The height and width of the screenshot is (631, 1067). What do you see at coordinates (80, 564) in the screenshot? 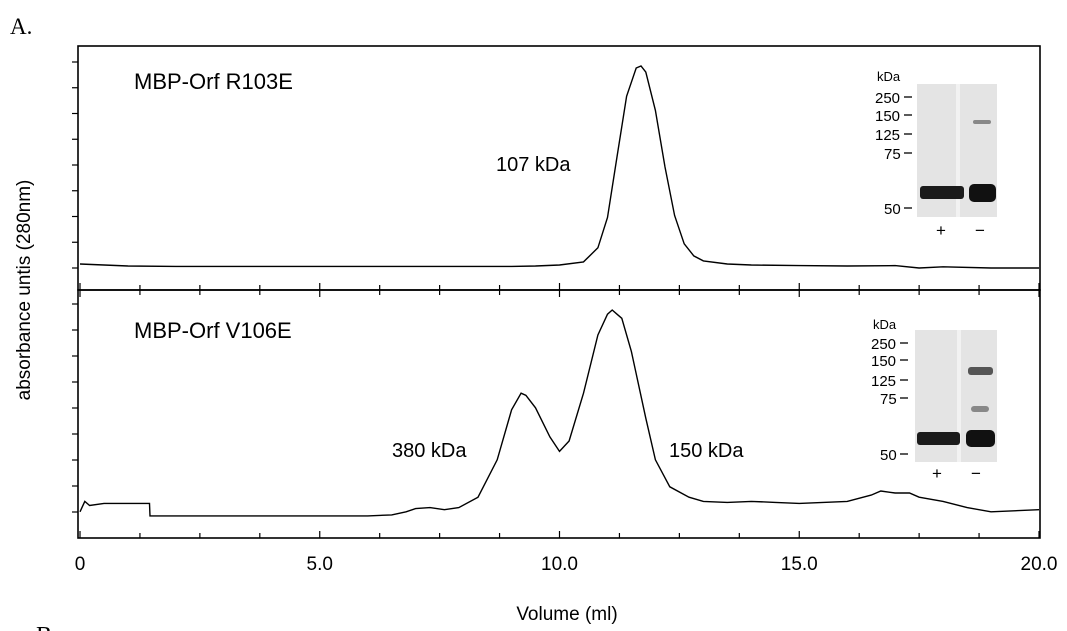
I see `x-tick-label: 0` at bounding box center [80, 564].